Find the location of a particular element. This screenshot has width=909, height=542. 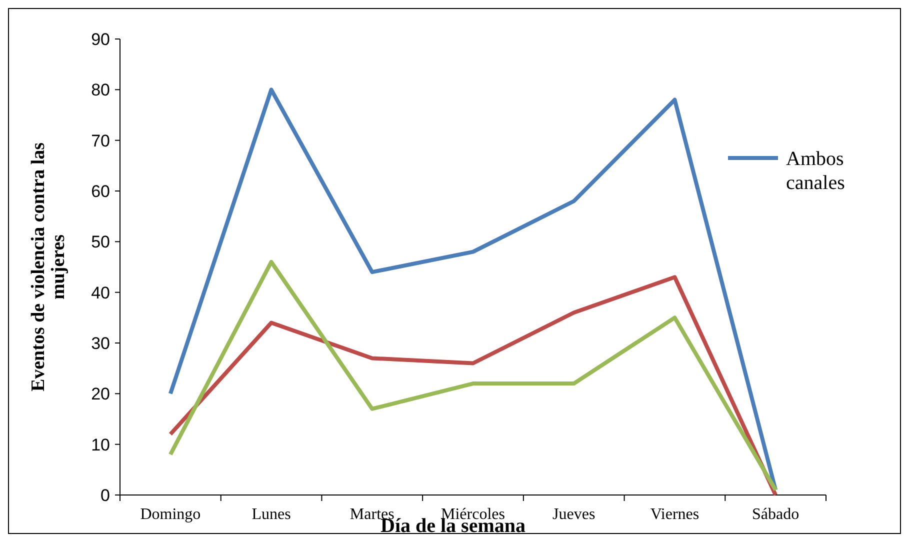

legend-label: Ambos canales is located at coordinates (816, 171).